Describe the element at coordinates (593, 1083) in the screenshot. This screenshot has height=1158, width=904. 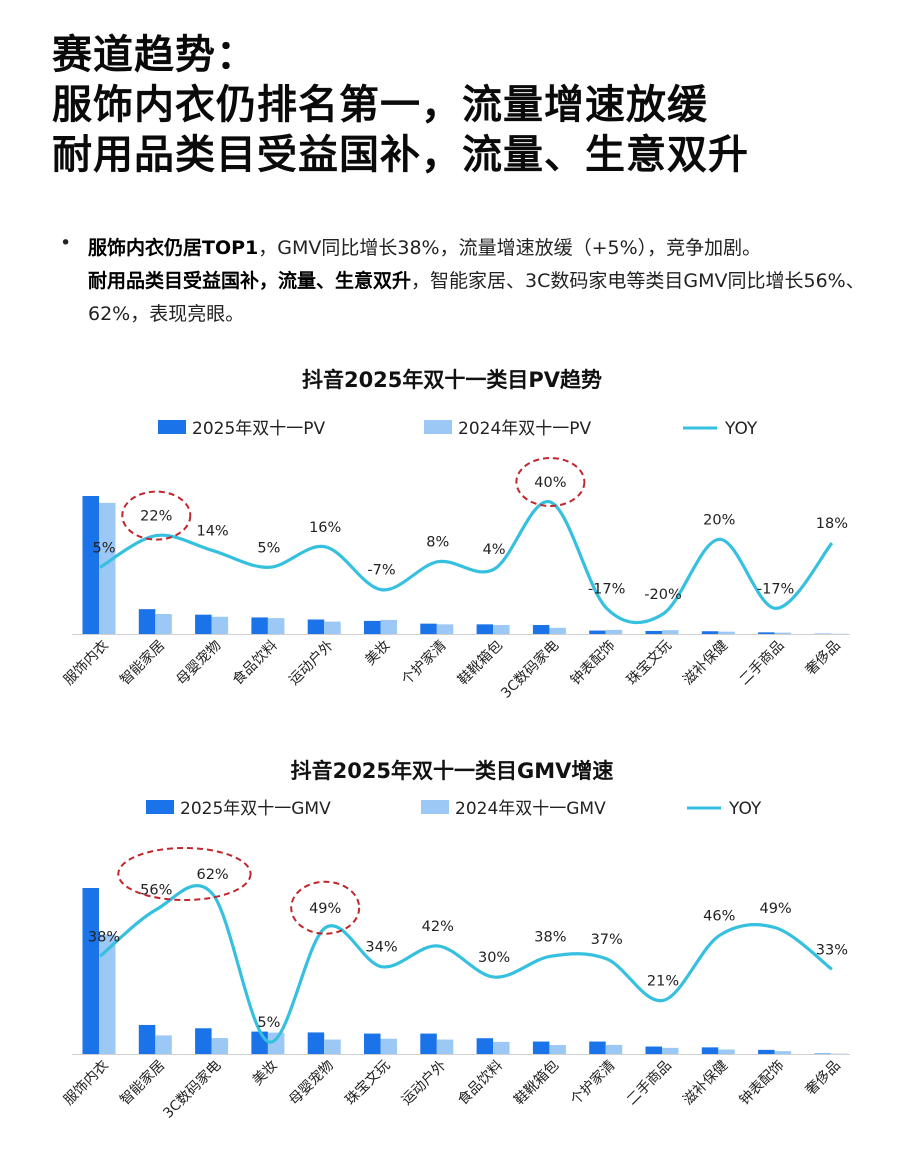
I see `x-tick-label: 个护家清` at that location.